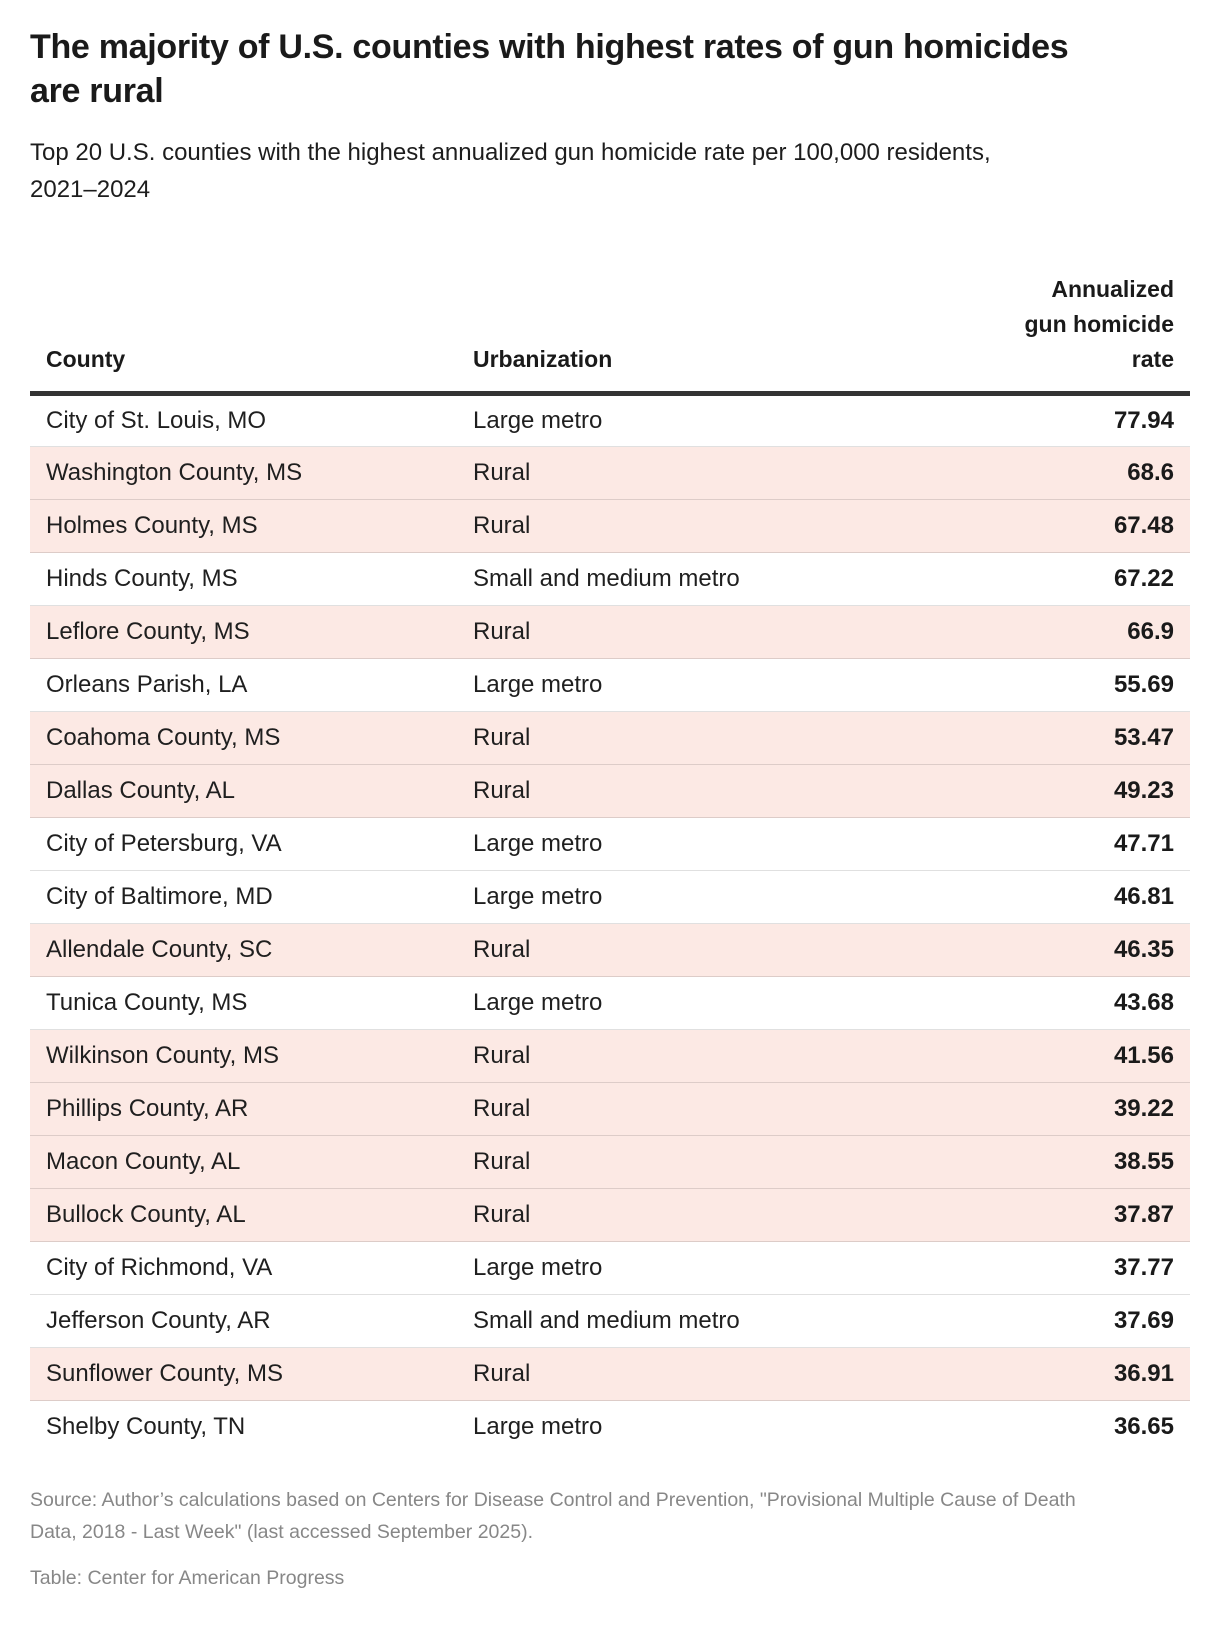 This screenshot has width=1220, height=1636. I want to click on rate-cell: 36.91, so click(1053, 1374).